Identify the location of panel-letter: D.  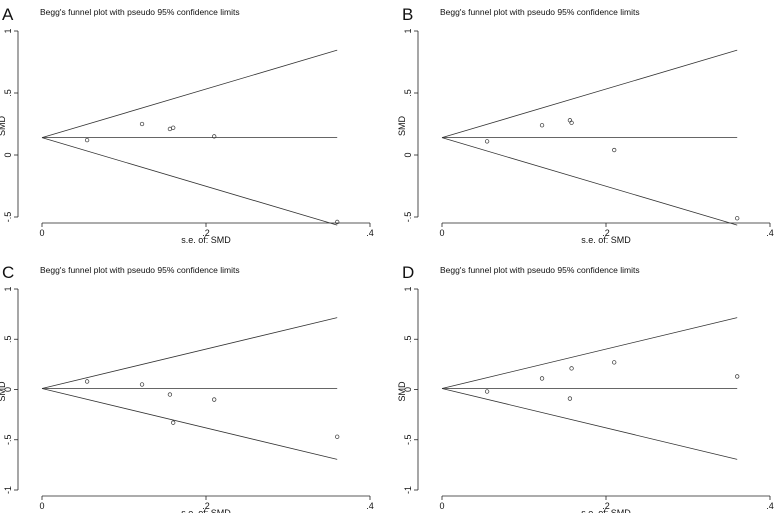
(408, 272).